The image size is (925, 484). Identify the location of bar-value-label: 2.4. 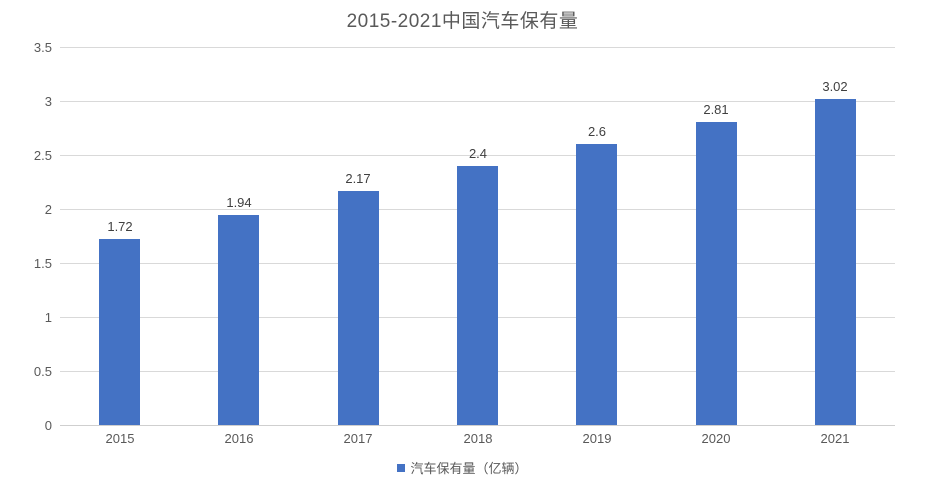
(478, 153).